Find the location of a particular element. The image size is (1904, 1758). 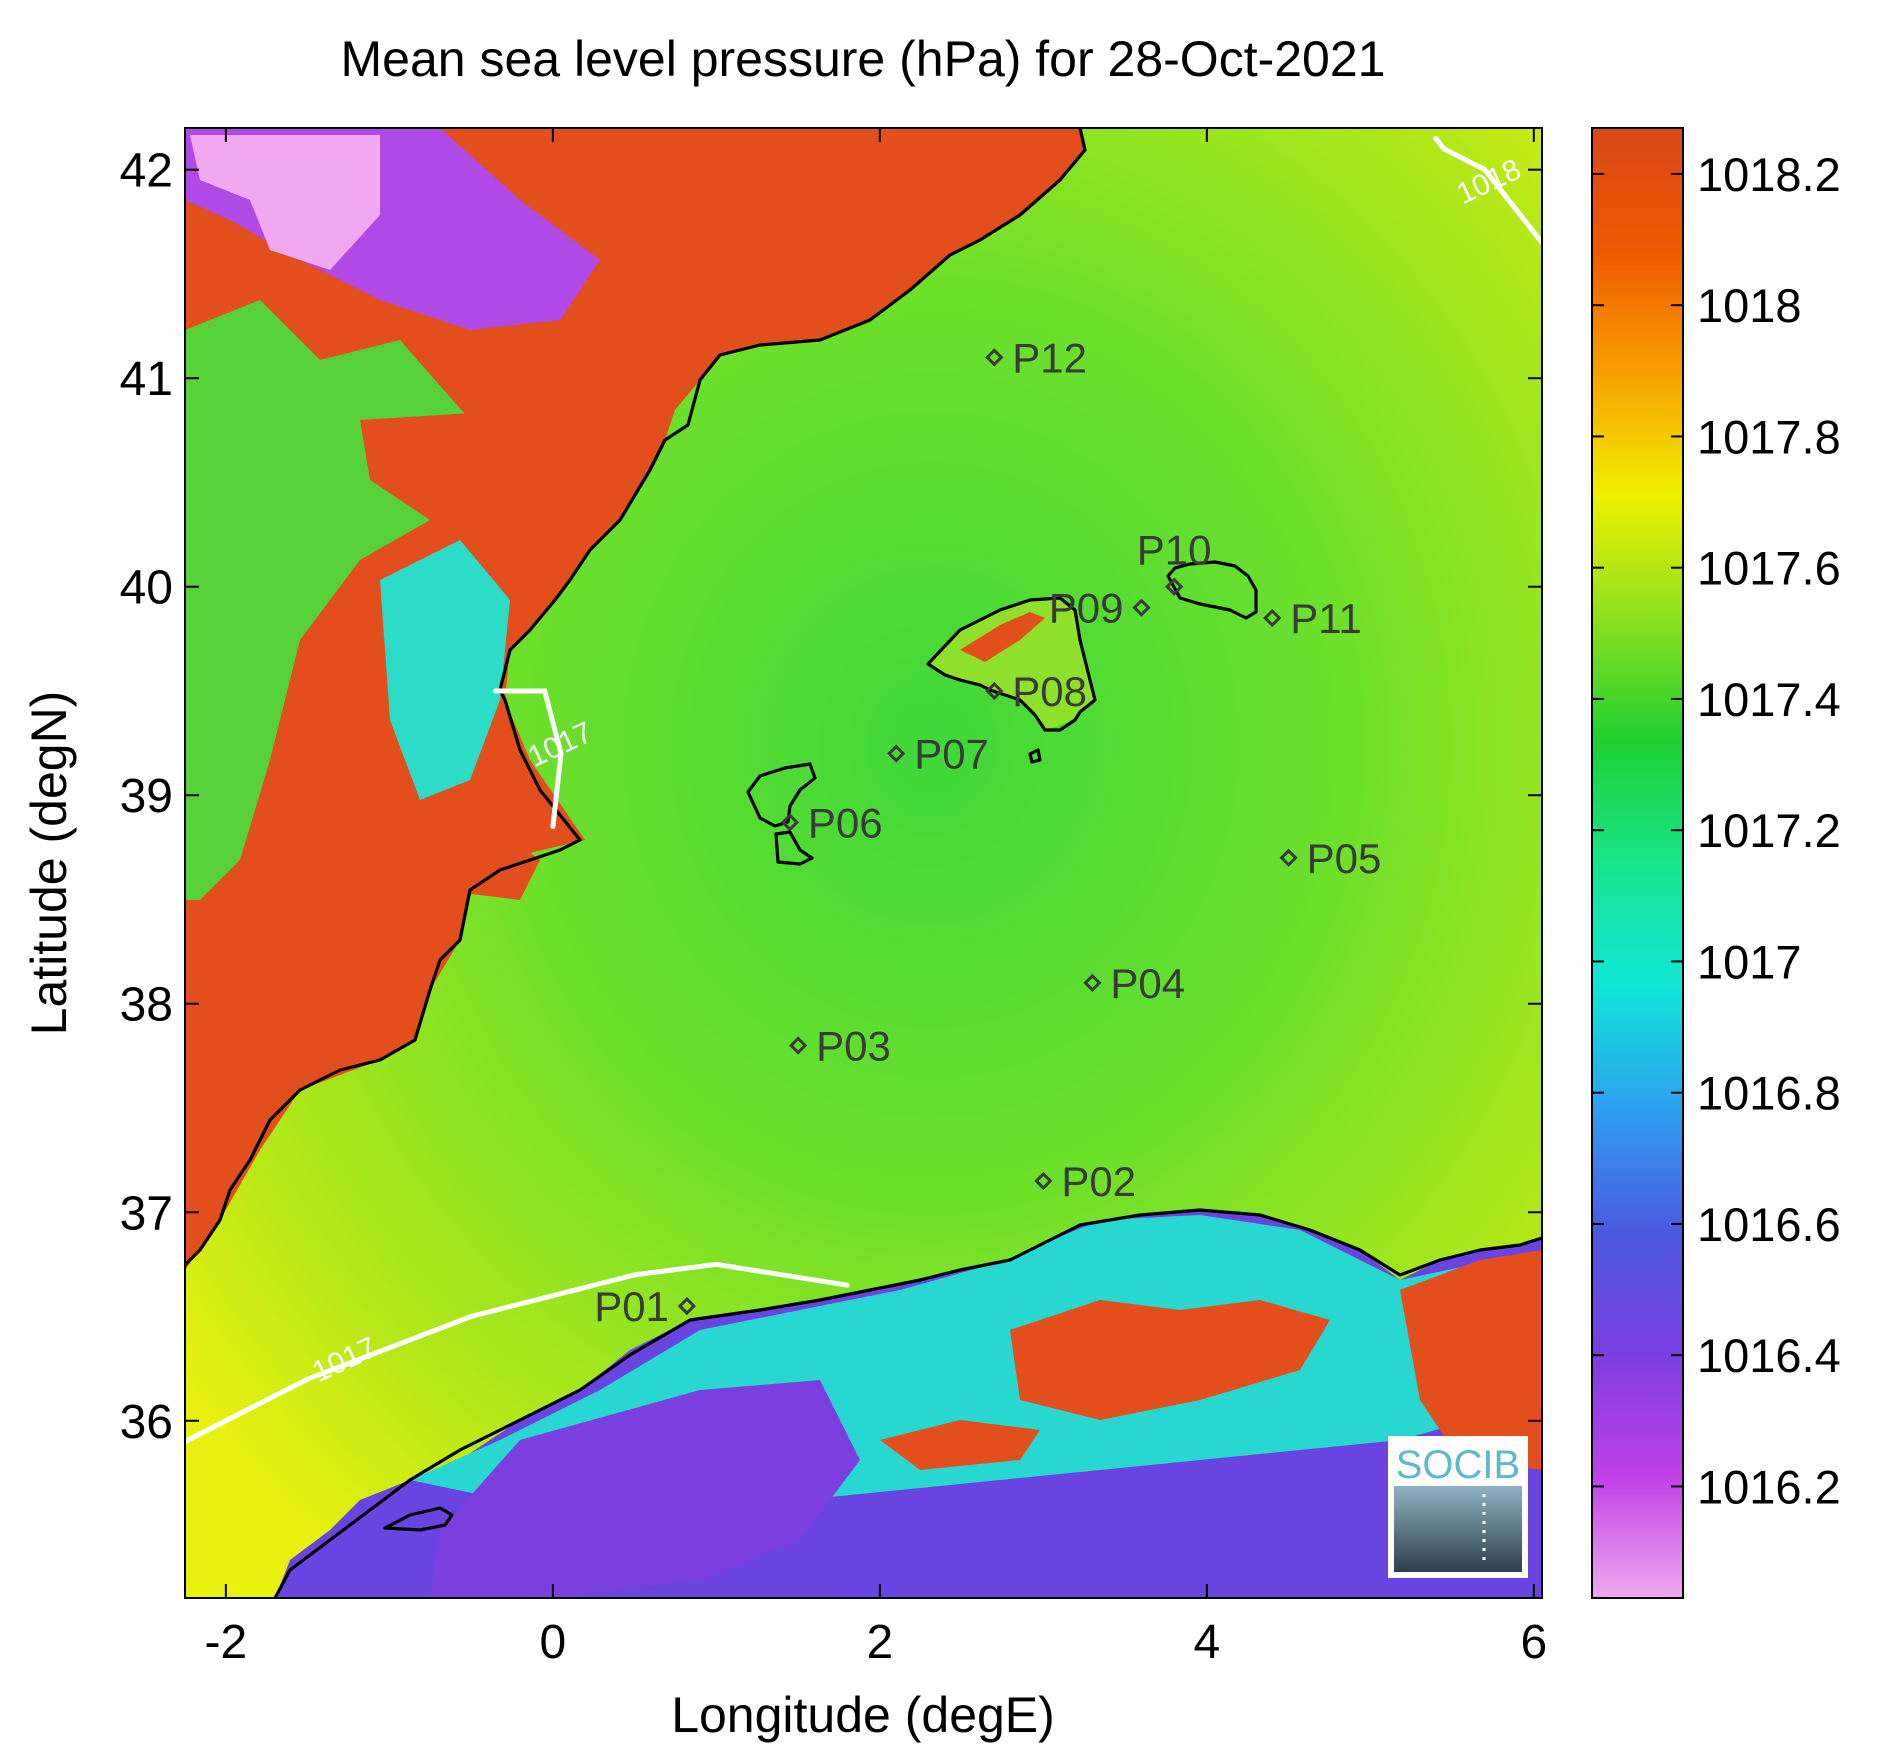

station-label: P05 is located at coordinates (1344, 858).